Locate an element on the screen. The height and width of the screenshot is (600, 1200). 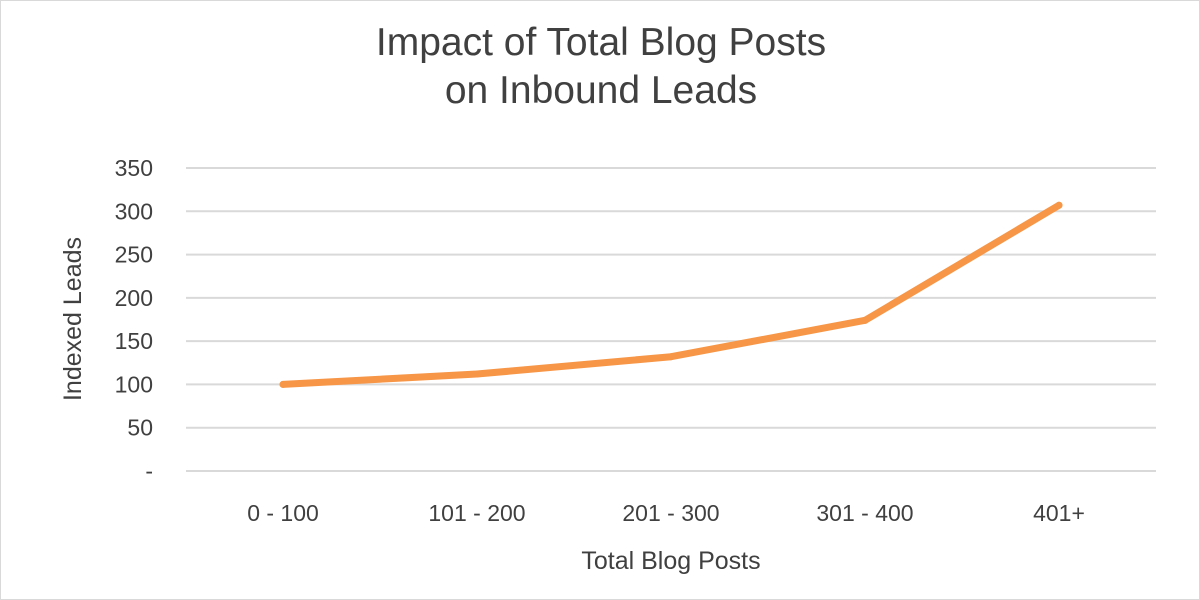
y-tick-label: 100 is located at coordinates (134, 384).